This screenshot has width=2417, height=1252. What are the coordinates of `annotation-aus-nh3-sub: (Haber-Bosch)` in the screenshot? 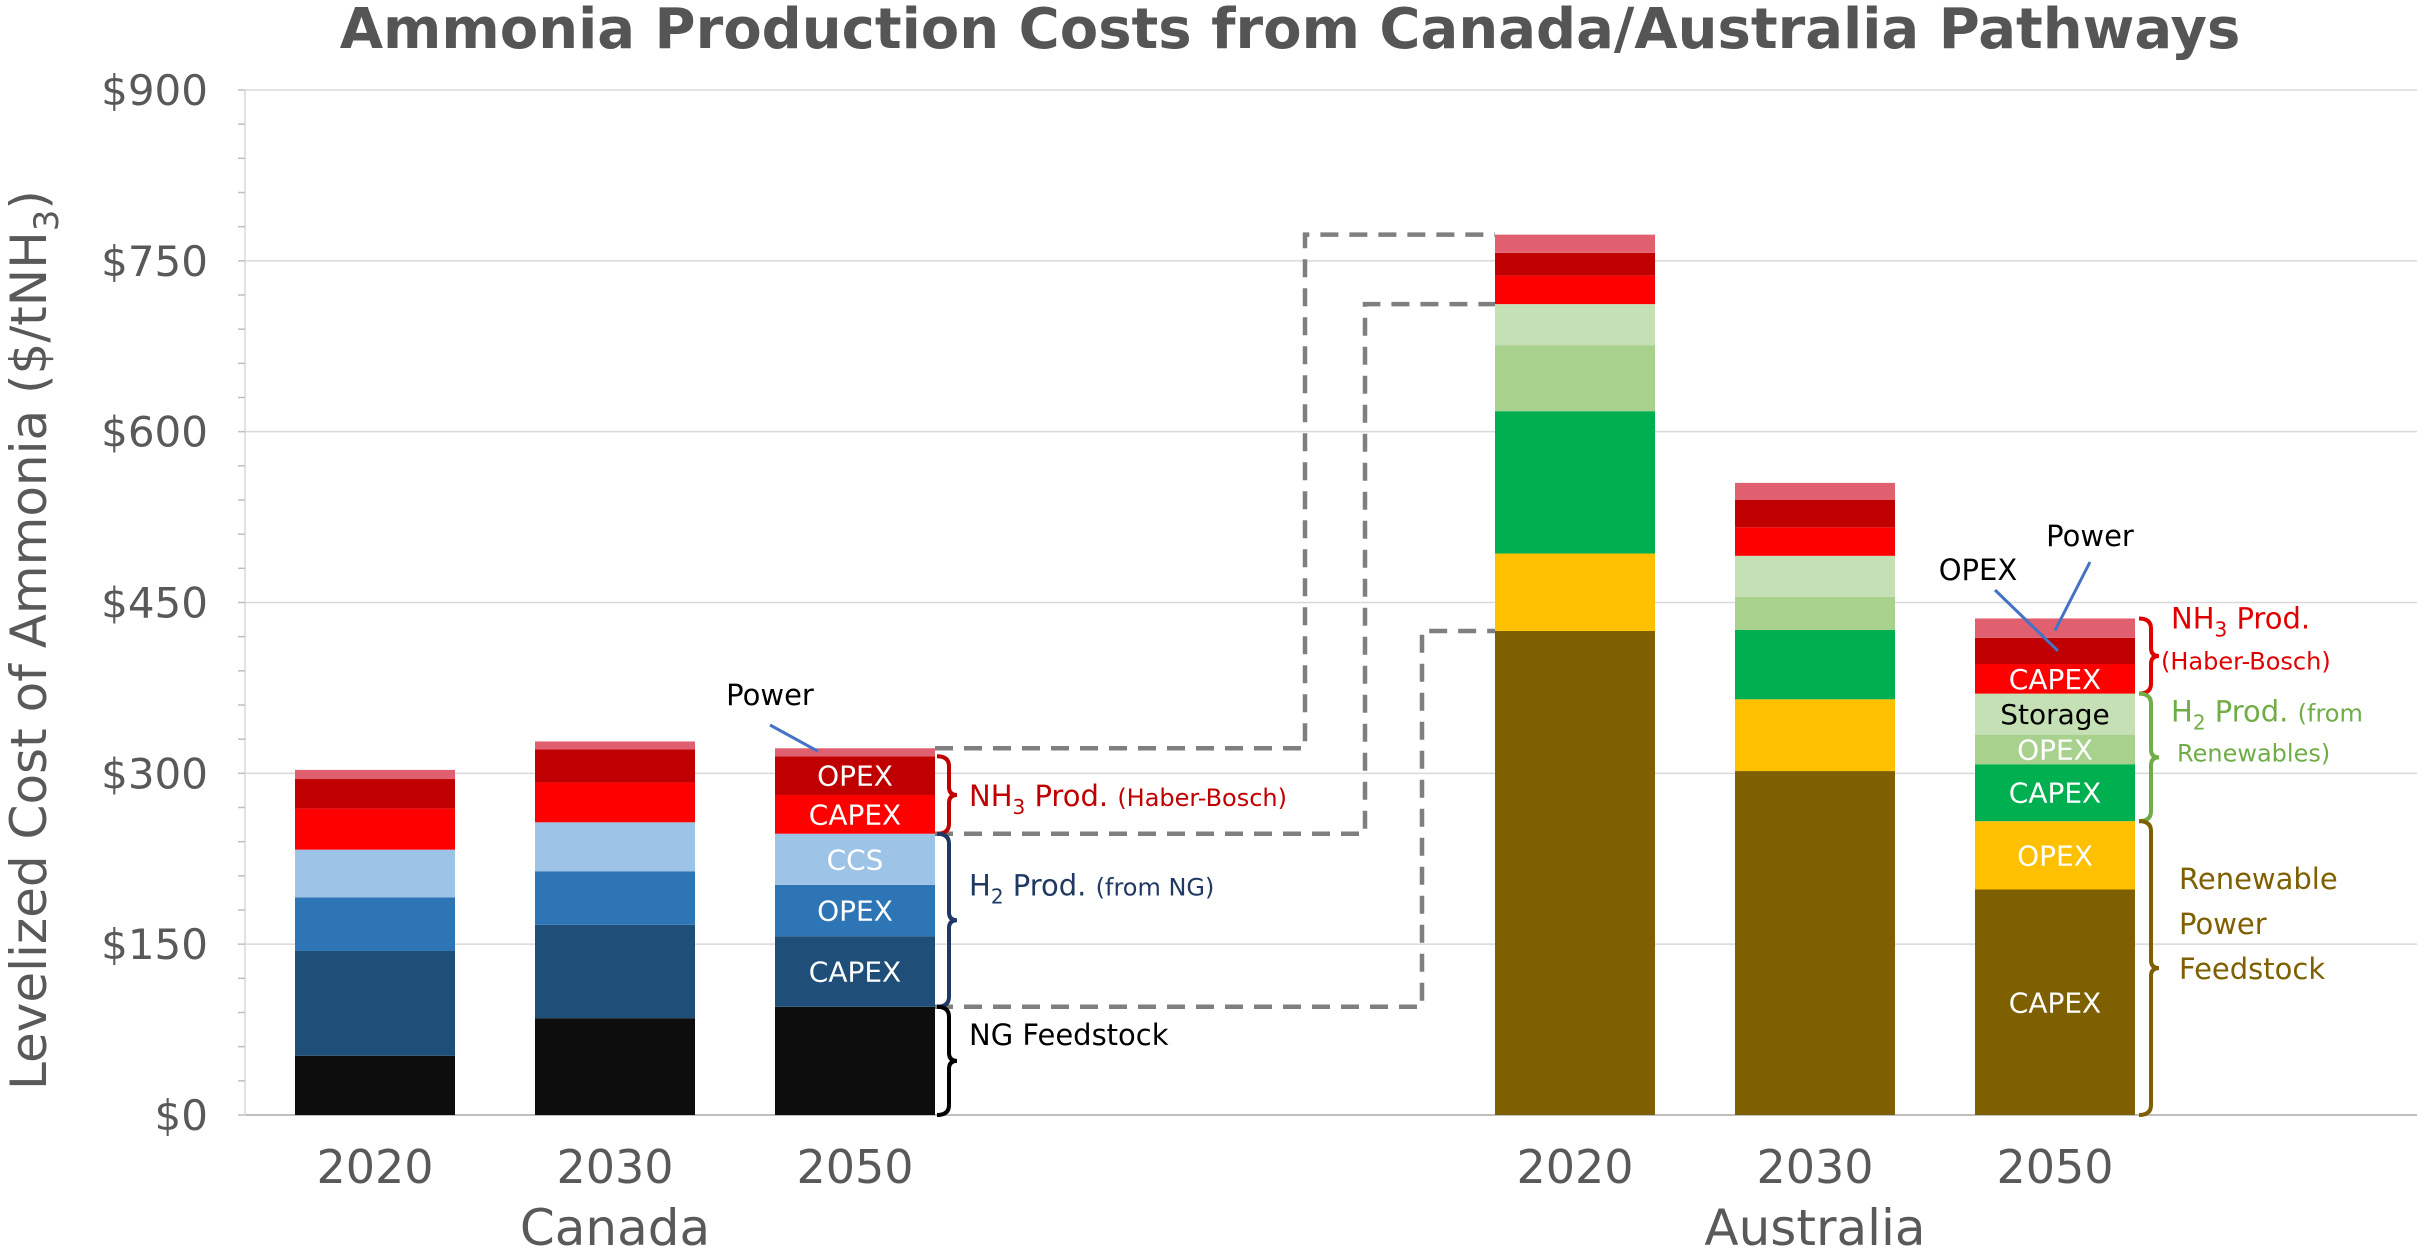 It's located at (2246, 661).